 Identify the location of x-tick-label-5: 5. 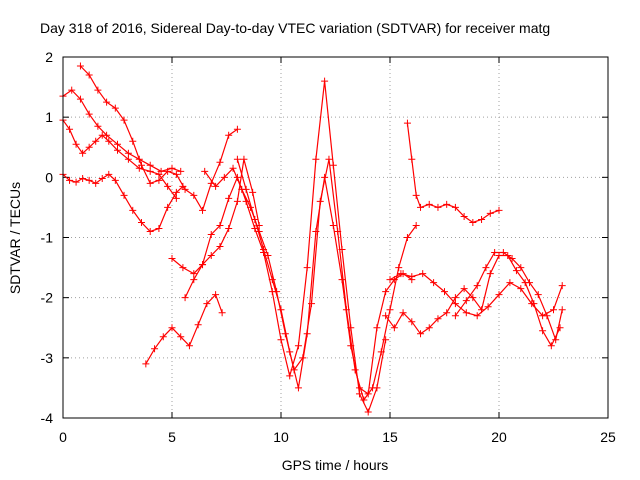
(172, 437).